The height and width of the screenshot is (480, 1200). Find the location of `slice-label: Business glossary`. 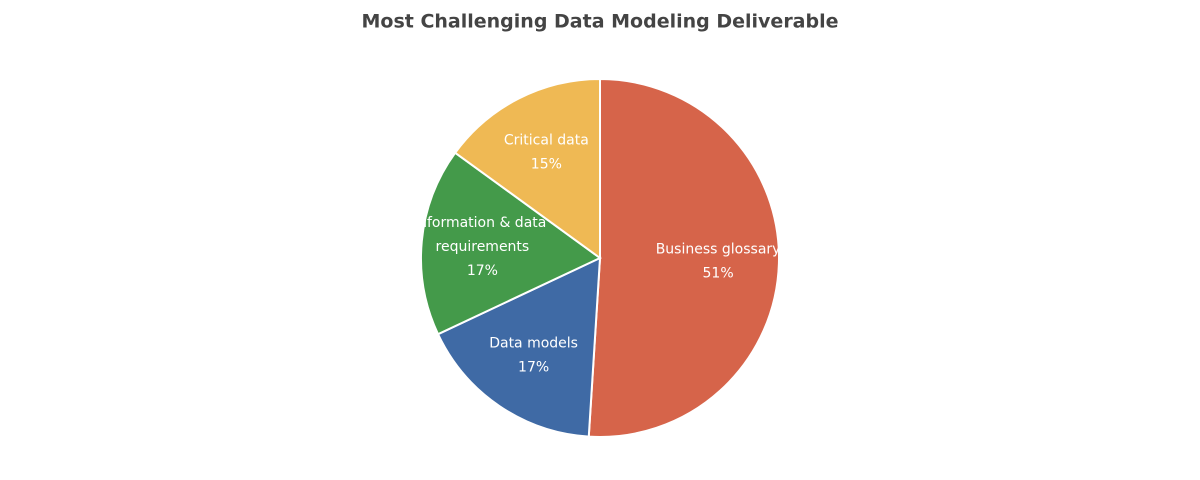

slice-label: Business glossary is located at coordinates (718, 250).